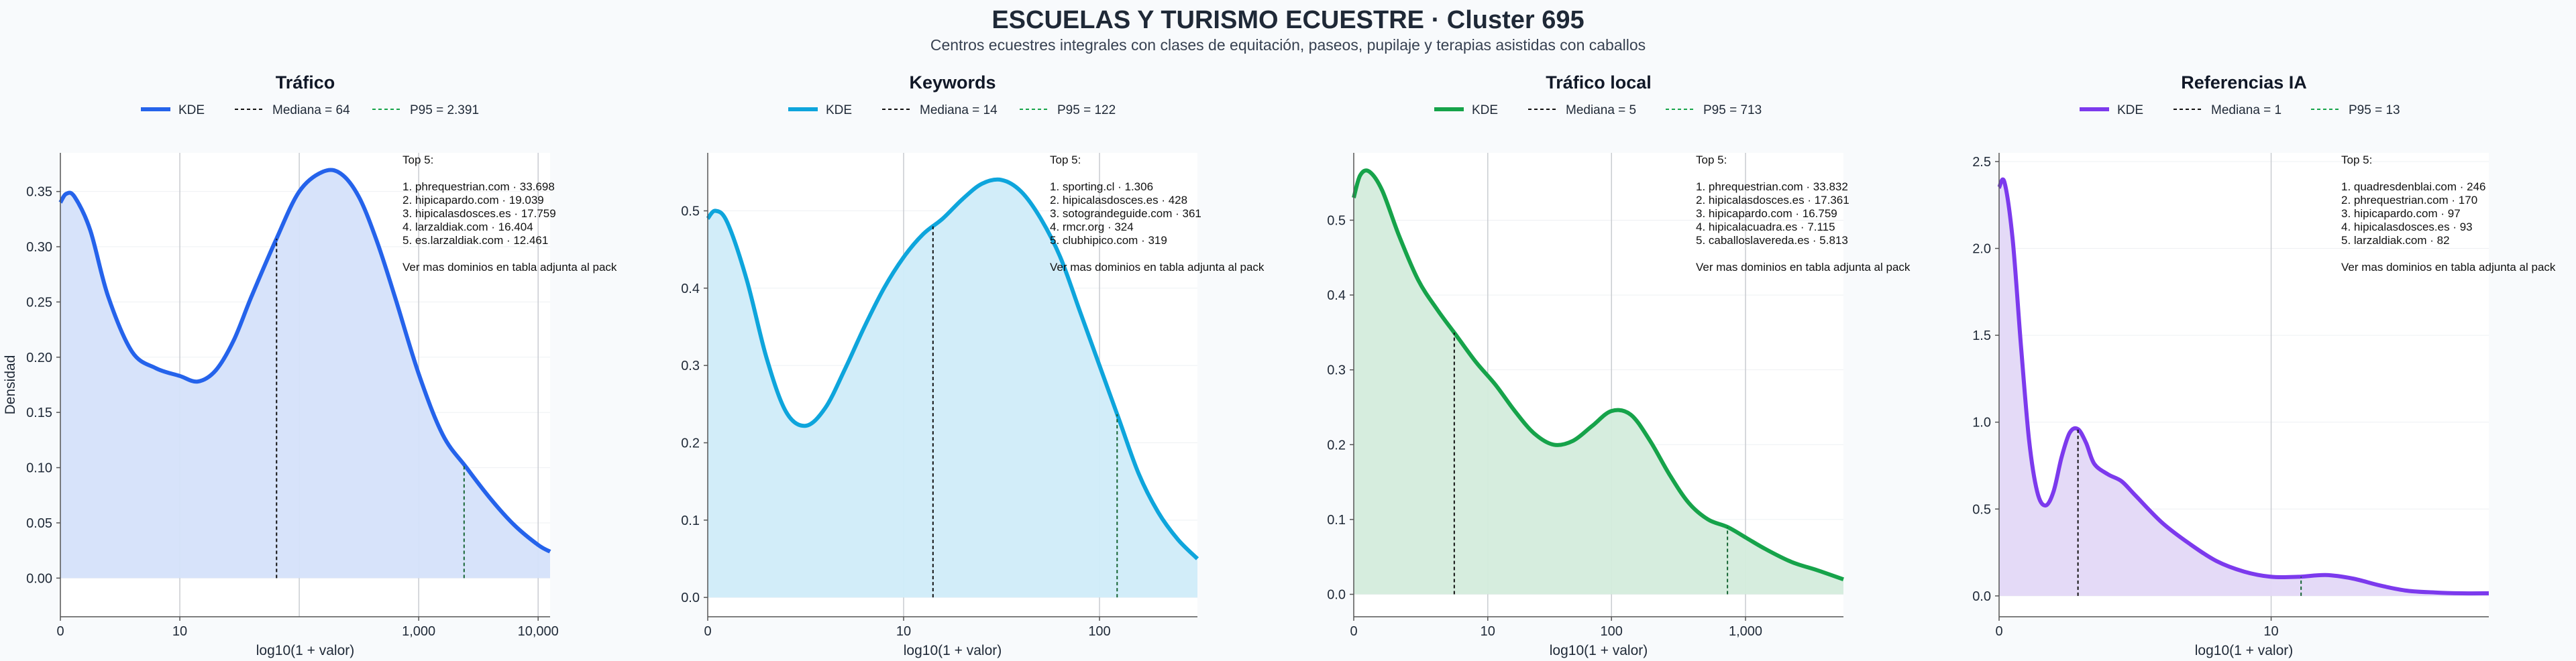 The image size is (2576, 661). Describe the element at coordinates (952, 82) in the screenshot. I see `panel-title: Keywords` at that location.